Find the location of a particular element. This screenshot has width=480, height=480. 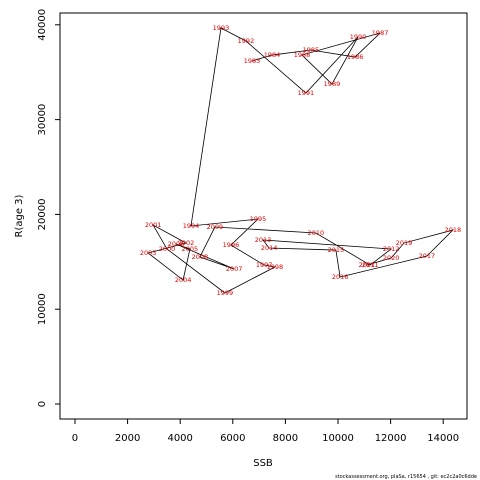

y-axis-label: R(age 3) is located at coordinates (19, 215).